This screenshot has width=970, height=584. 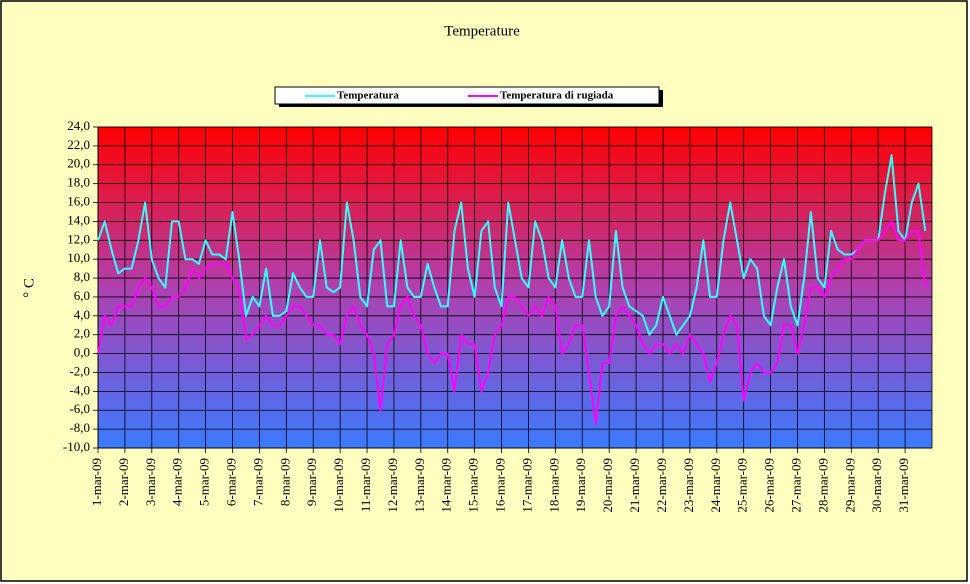 What do you see at coordinates (257, 482) in the screenshot?
I see `x-tick-label: 7-mar-09` at bounding box center [257, 482].